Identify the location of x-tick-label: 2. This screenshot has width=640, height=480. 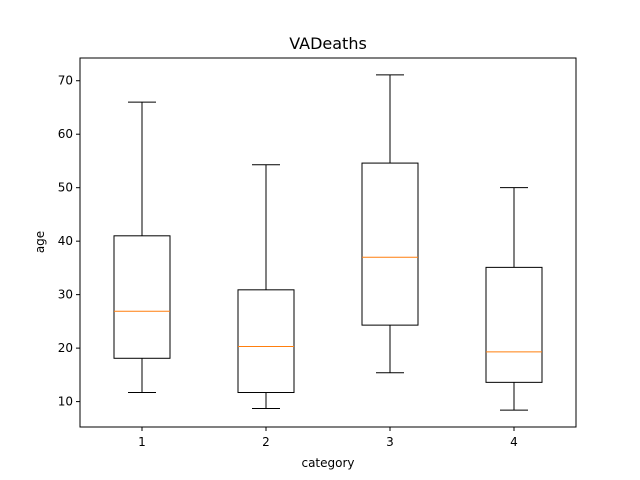
(266, 442).